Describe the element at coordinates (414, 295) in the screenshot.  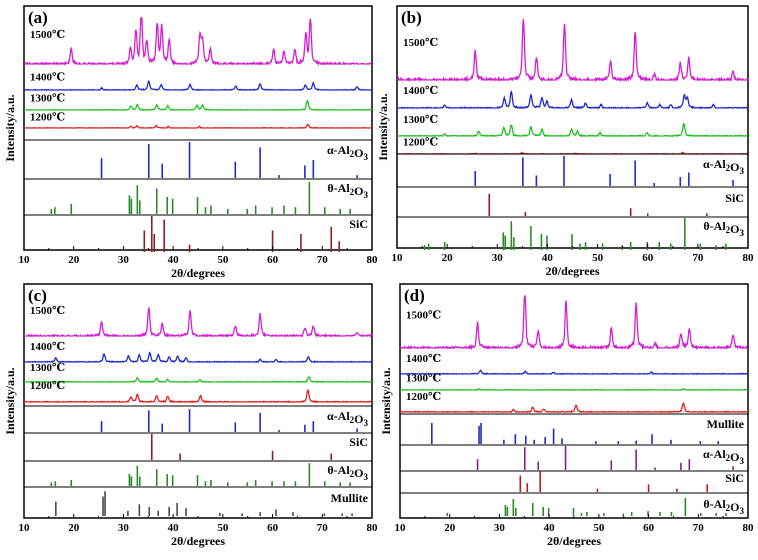
I see `panel-label: (d)` at that location.